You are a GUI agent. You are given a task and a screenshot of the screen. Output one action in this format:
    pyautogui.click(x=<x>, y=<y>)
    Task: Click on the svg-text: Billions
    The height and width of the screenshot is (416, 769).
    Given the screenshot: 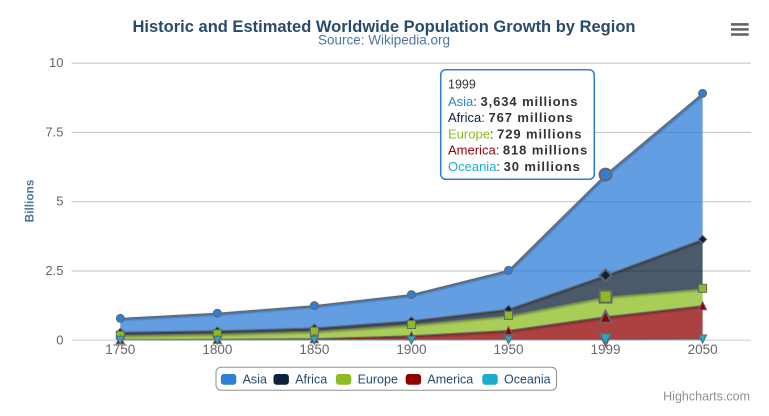 What is the action you would take?
    pyautogui.click(x=30, y=200)
    